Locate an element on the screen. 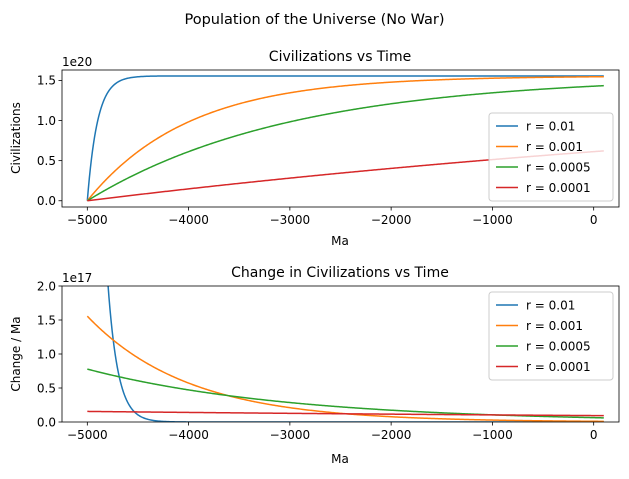  y-axis-label: Civilizations is located at coordinates (16, 138).